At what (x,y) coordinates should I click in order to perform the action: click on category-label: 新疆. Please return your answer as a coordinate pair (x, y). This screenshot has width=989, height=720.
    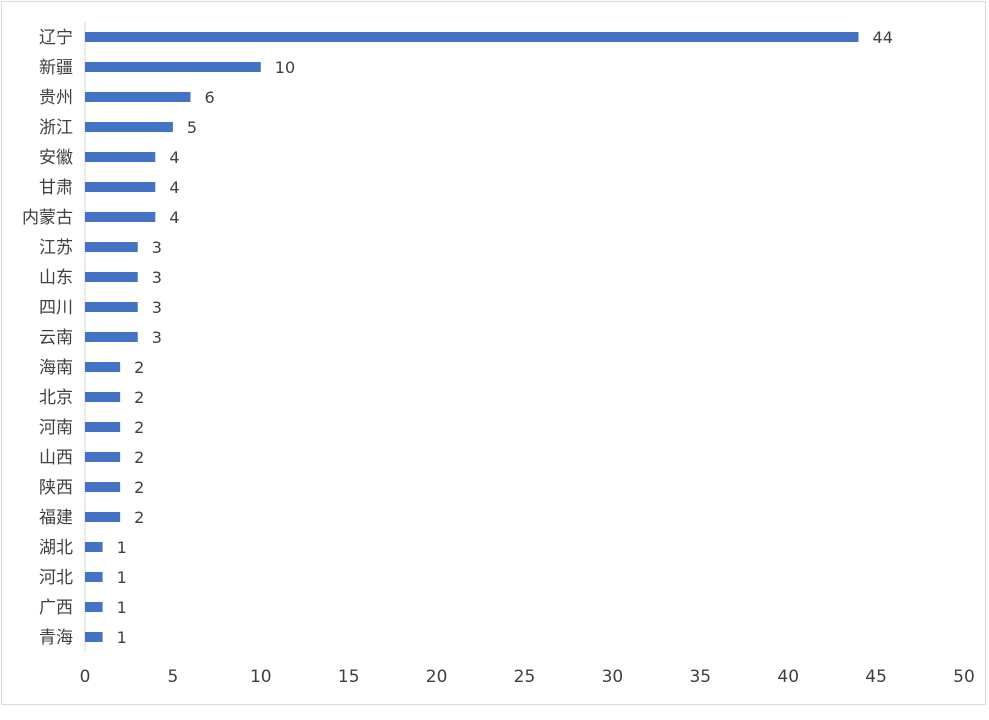
    Looking at the image, I should click on (56, 68).